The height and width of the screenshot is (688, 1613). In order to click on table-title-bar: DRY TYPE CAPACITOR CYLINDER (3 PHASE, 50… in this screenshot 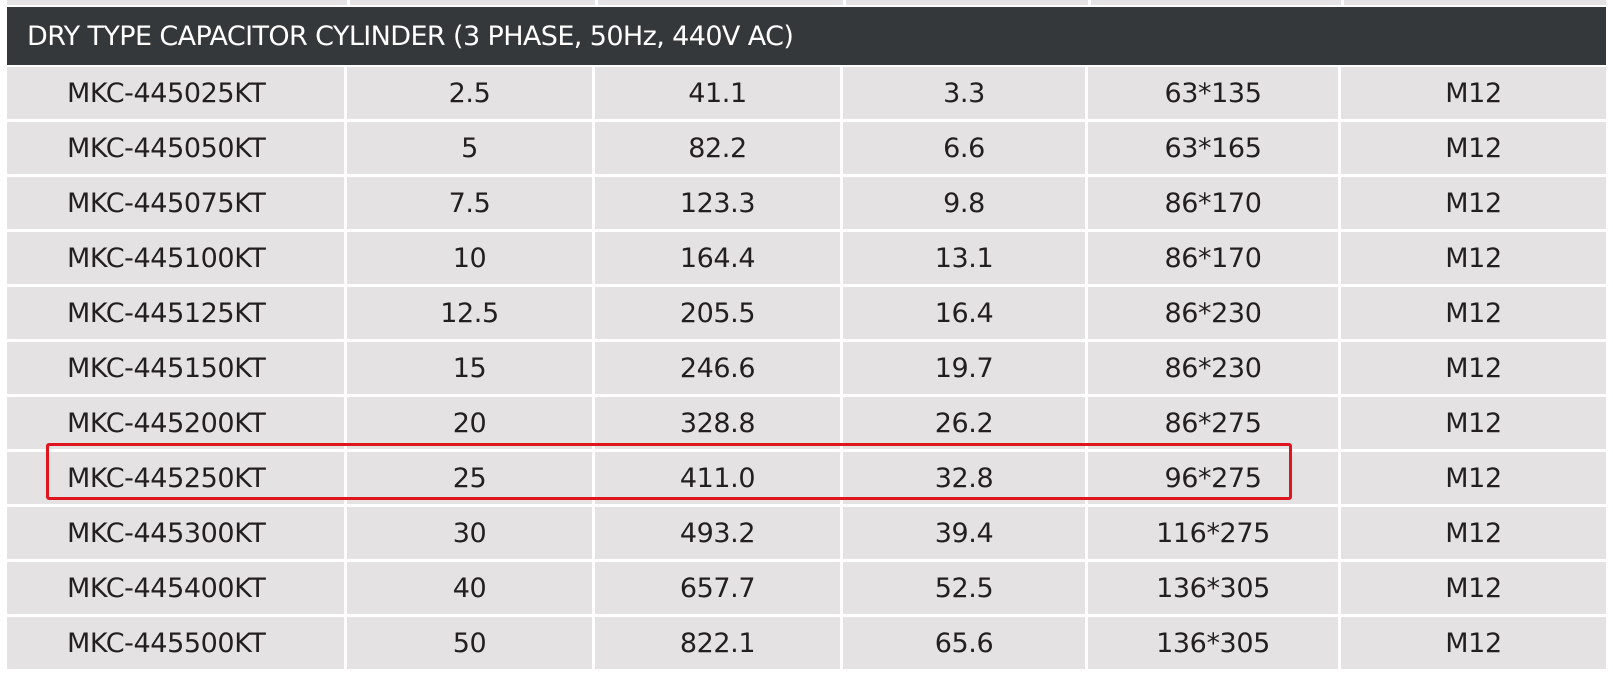, I will do `click(806, 36)`.